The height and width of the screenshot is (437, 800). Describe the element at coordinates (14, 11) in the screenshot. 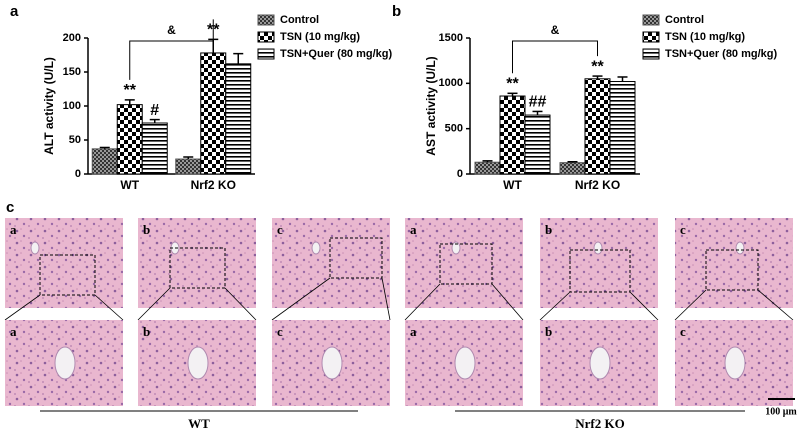

I see `panel-label: a` at that location.